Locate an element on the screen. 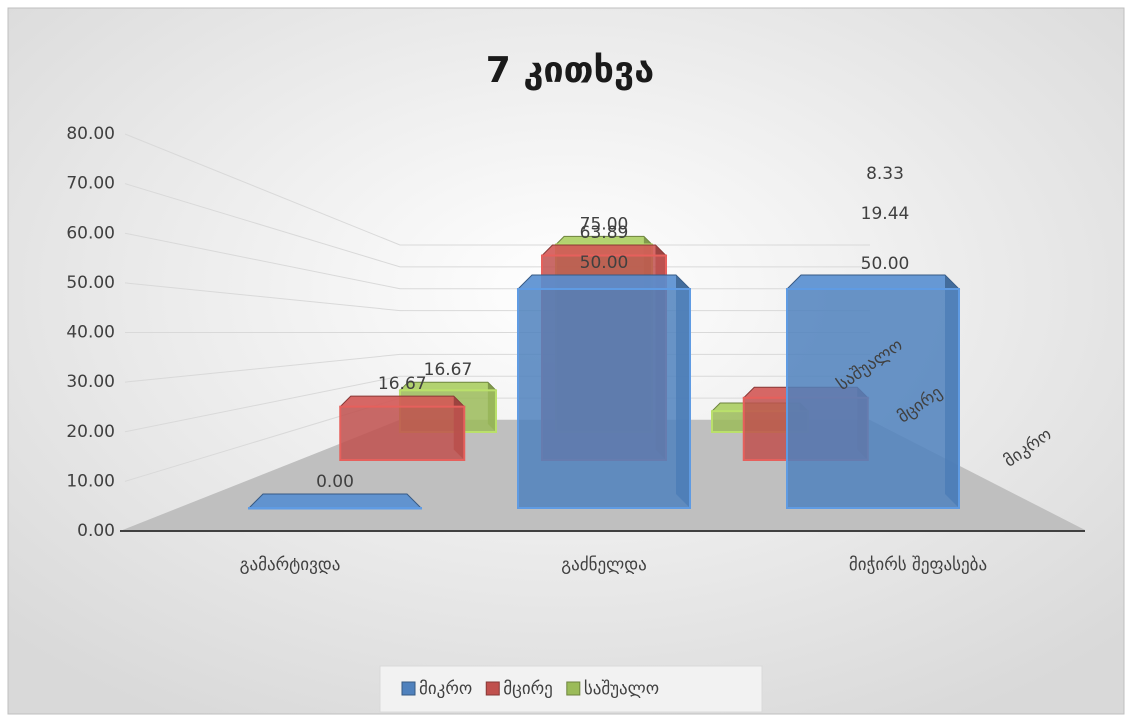  data-label: 75.00 is located at coordinates (604, 224).